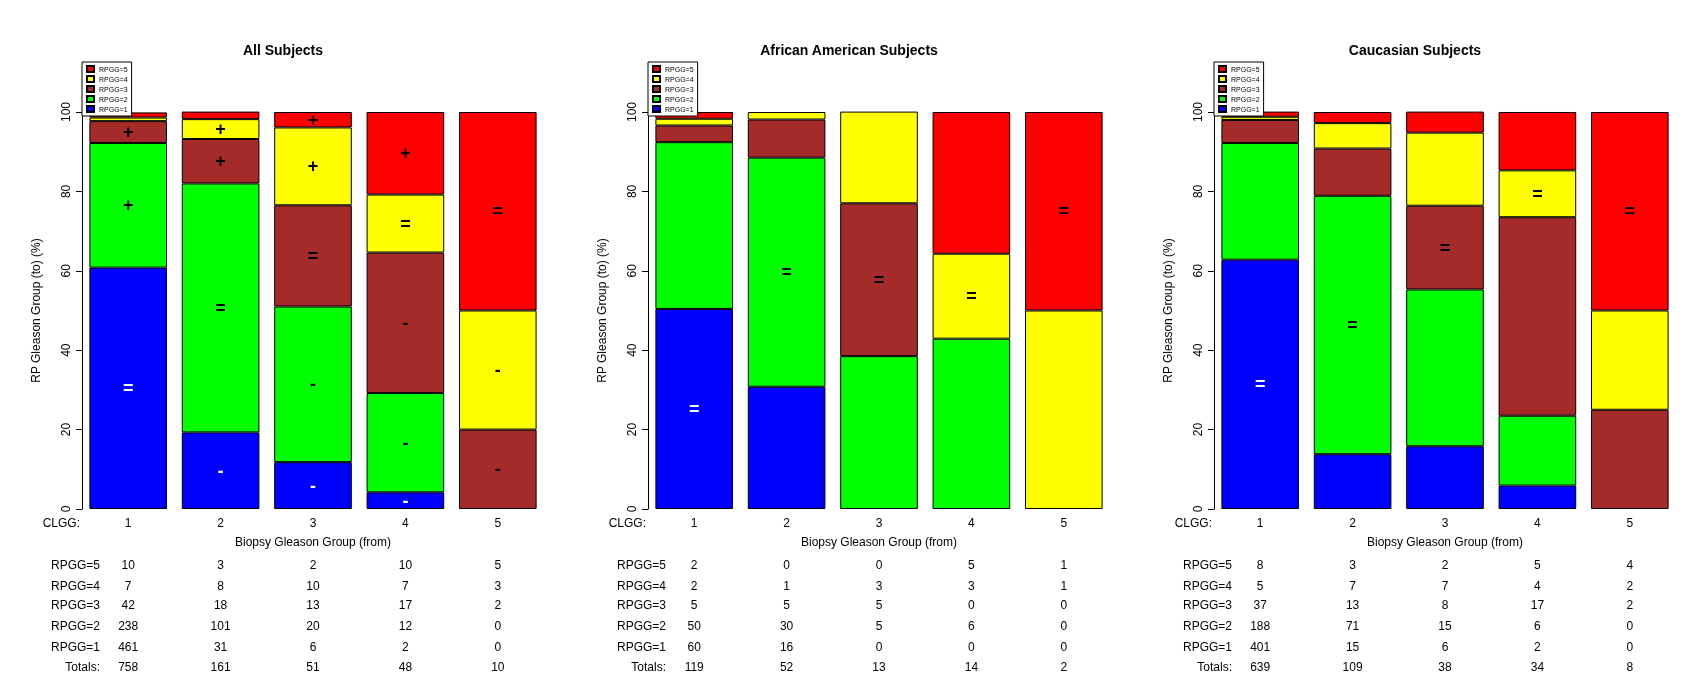 This screenshot has height=683, width=1699. What do you see at coordinates (1260, 605) in the screenshot?
I see `text: 37` at bounding box center [1260, 605].